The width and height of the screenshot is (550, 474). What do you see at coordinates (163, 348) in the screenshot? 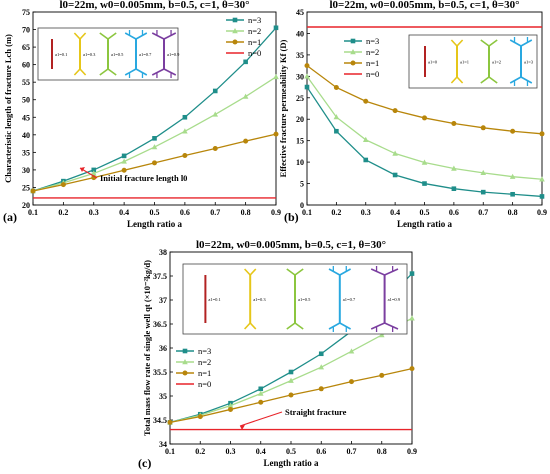
I see `y-tick-label: 36` at bounding box center [163, 348].